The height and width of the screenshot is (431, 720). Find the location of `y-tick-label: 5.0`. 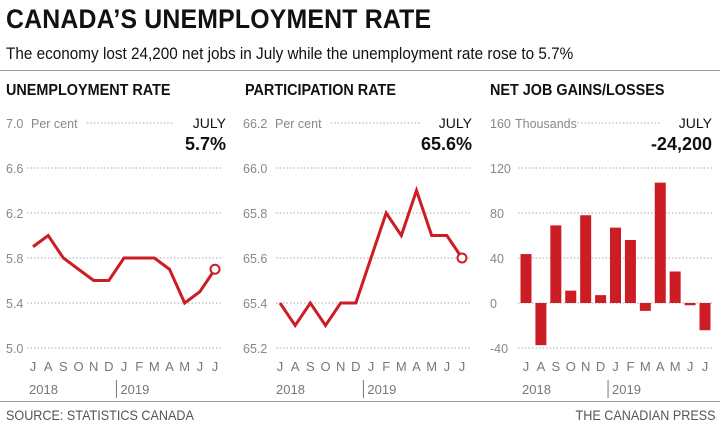

y-tick-label: 5.0 is located at coordinates (14, 349).